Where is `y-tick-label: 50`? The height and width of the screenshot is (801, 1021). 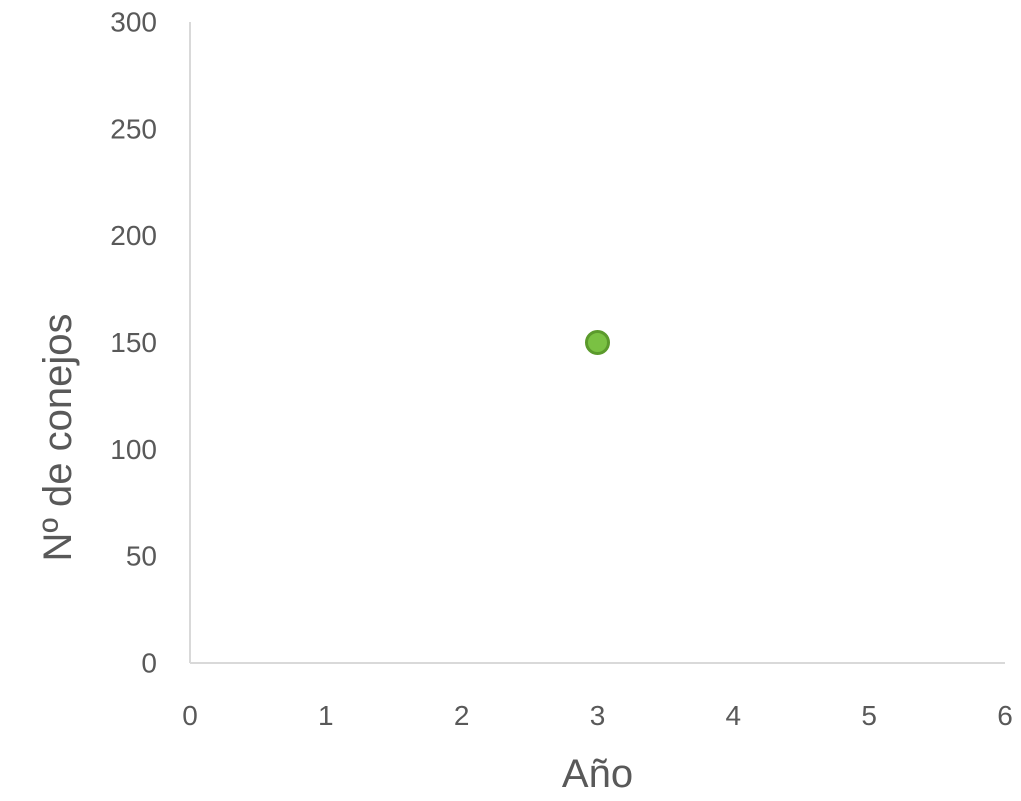
y-tick-label: 50 is located at coordinates (141, 556).